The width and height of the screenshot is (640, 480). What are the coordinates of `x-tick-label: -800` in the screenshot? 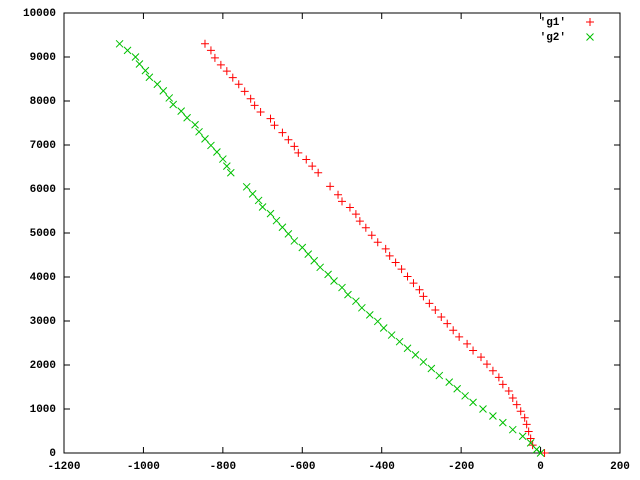 It's located at (223, 467).